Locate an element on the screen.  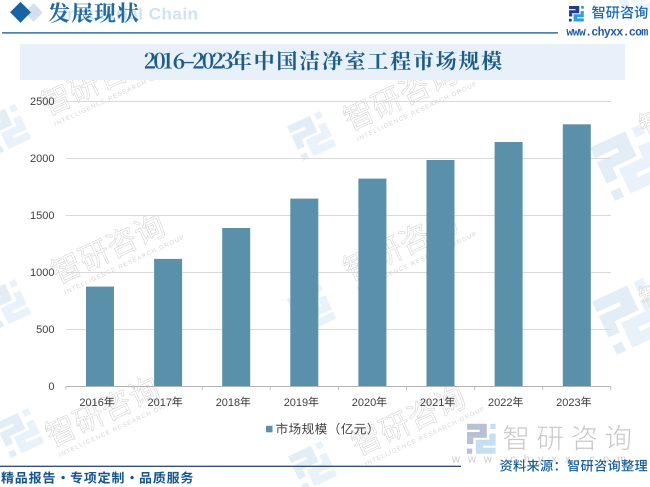
svg-text: 2016 is located at coordinates (91, 403).